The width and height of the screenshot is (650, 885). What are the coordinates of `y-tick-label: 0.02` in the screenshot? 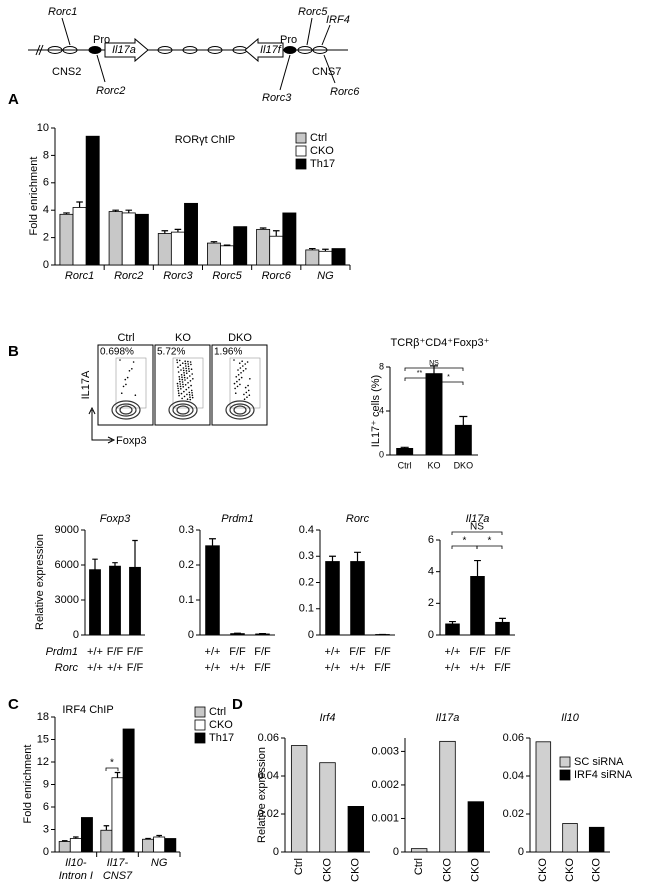 It's located at (268, 814).